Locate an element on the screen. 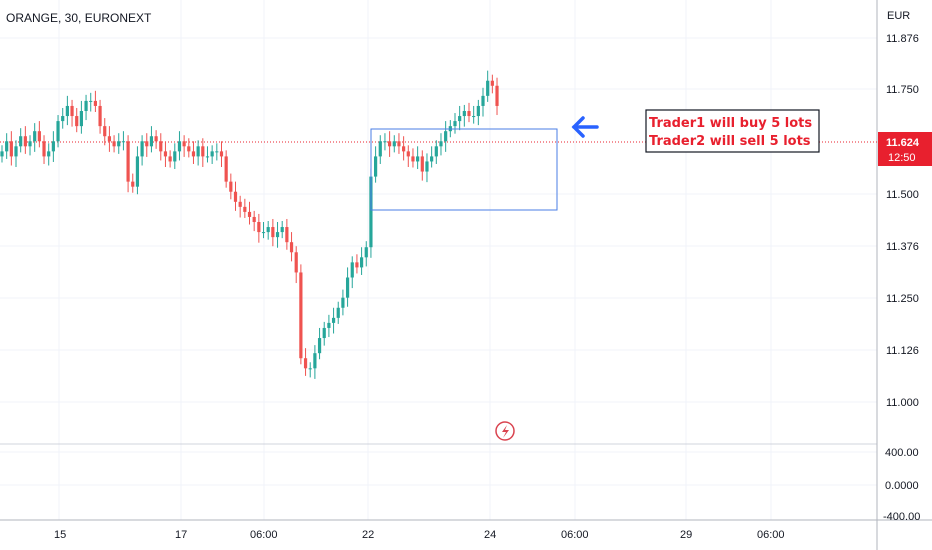  range-rectangle is located at coordinates (464, 169).